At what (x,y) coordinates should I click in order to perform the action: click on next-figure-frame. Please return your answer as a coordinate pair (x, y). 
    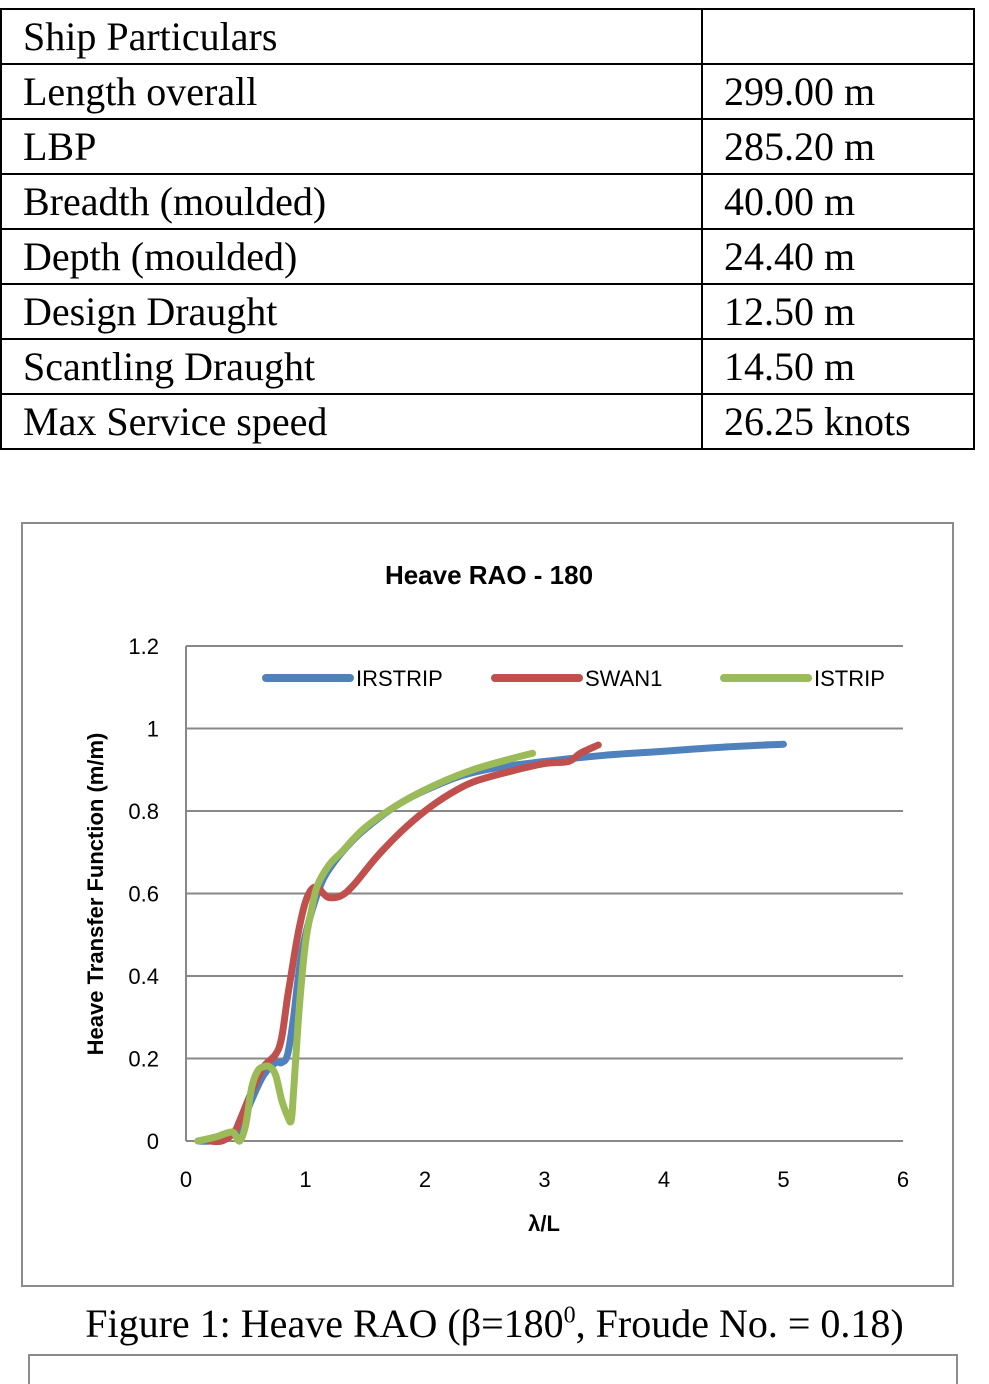
    Looking at the image, I should click on (493, 1369).